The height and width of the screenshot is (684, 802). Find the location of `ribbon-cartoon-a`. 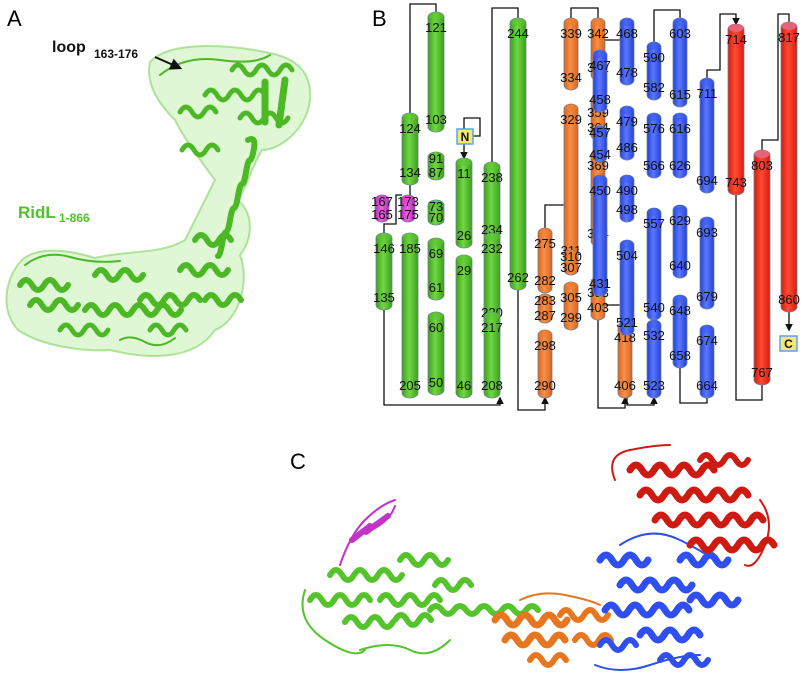

ribbon-cartoon-a is located at coordinates (156, 200).